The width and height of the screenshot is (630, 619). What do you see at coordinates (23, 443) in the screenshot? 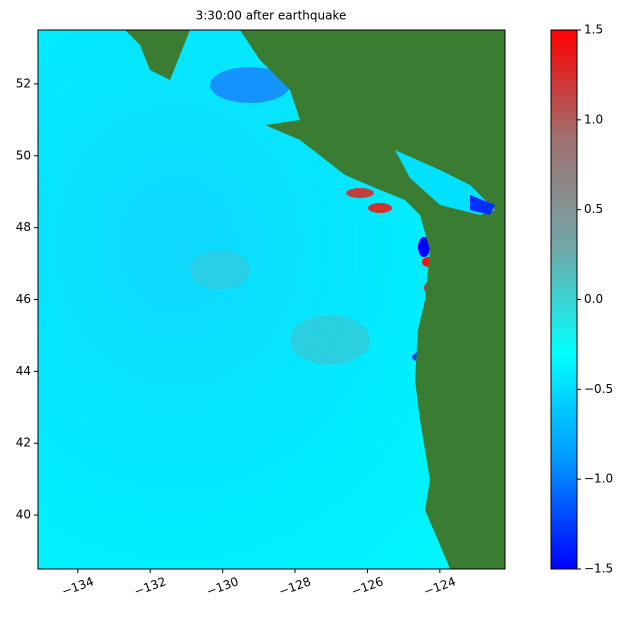
I see `y-tick-label: 42` at bounding box center [23, 443].